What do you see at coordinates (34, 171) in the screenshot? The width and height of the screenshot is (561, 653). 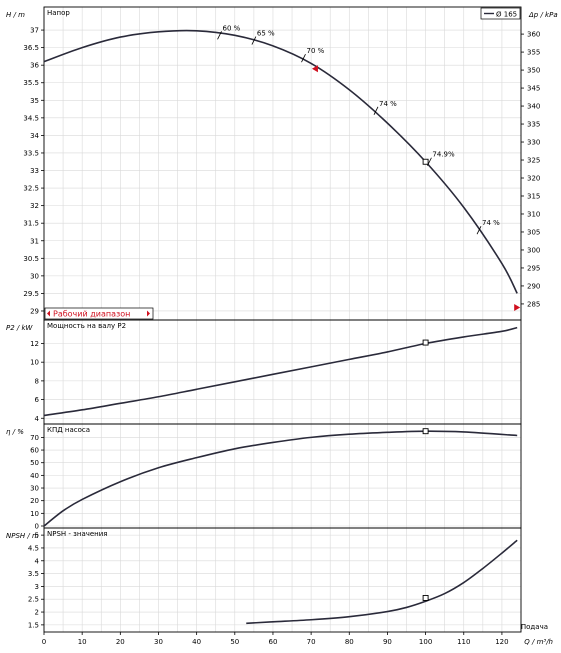 I see `y-tick-label: 33` at bounding box center [34, 171].